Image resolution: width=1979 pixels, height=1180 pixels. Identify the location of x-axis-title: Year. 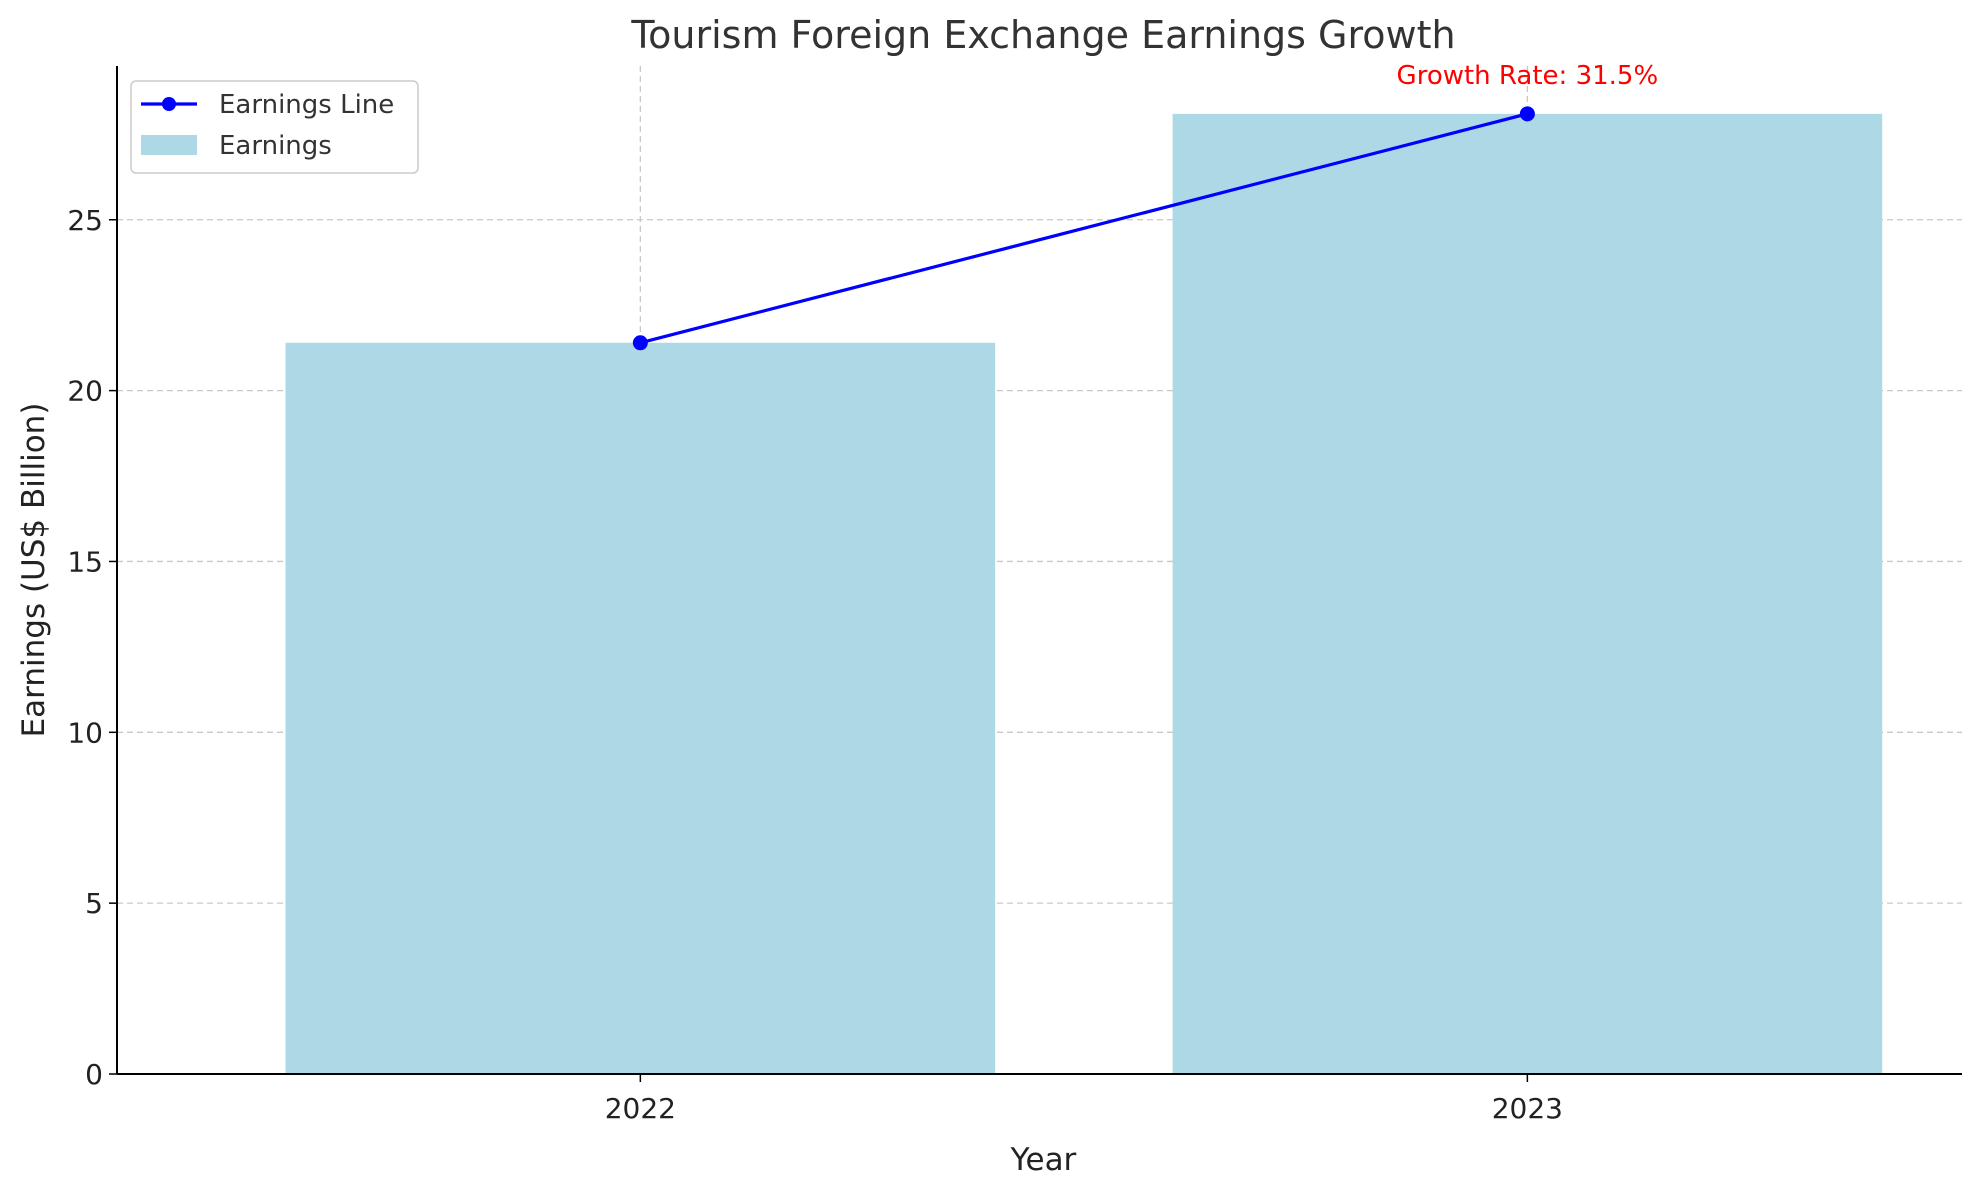
(1043, 1160).